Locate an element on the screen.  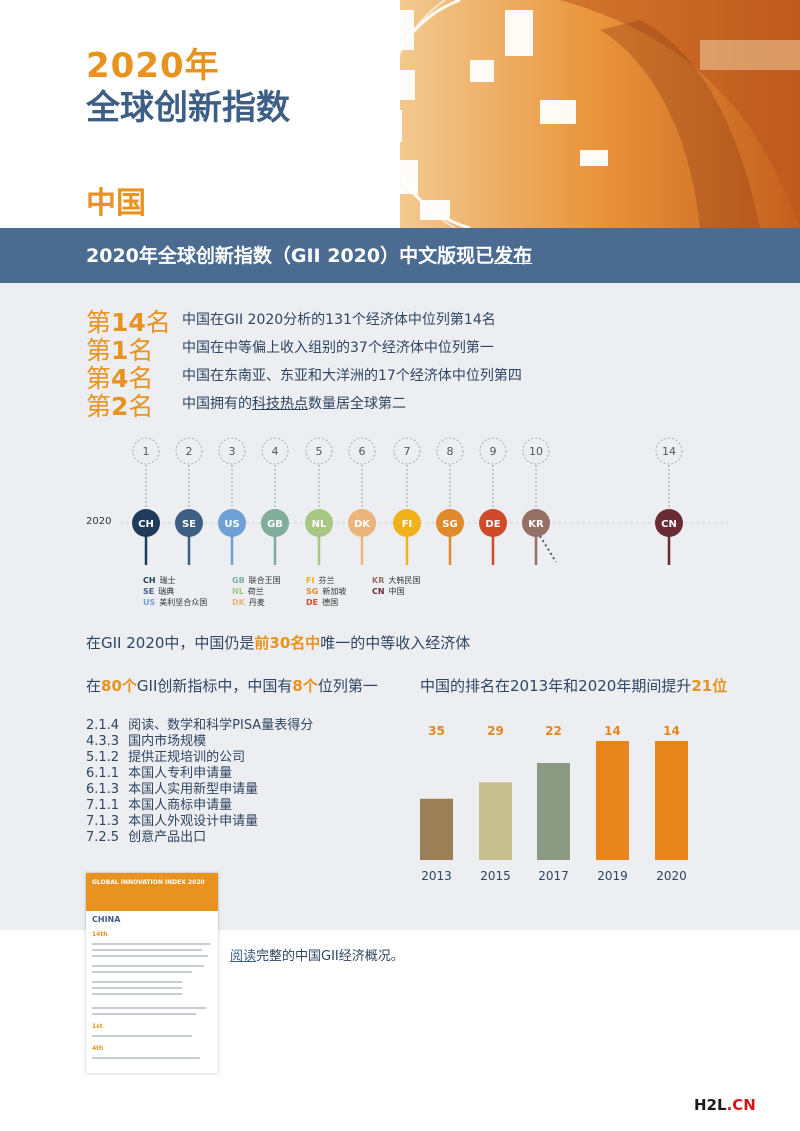
thumbnail-title: GLOBAL INNOVATION INDEX 2020 is located at coordinates (148, 882).